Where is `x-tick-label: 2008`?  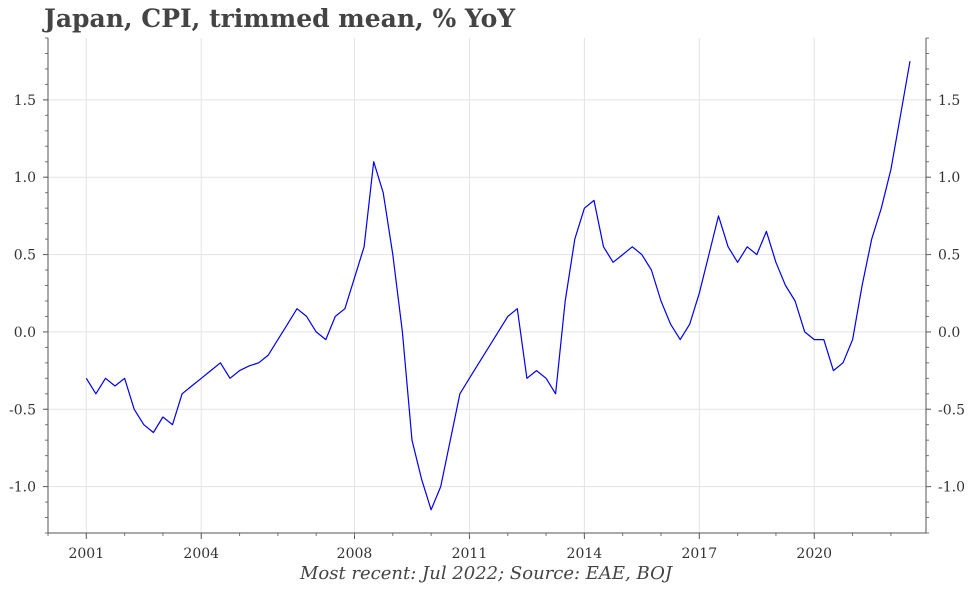
x-tick-label: 2008 is located at coordinates (355, 554).